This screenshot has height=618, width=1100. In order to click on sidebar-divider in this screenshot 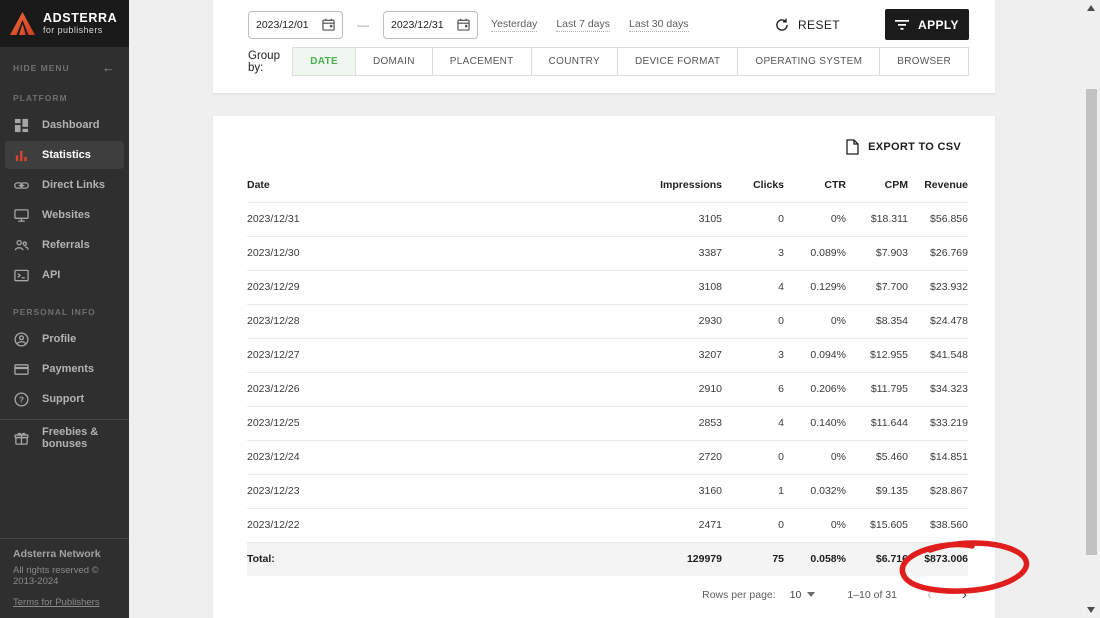, I will do `click(64, 419)`.